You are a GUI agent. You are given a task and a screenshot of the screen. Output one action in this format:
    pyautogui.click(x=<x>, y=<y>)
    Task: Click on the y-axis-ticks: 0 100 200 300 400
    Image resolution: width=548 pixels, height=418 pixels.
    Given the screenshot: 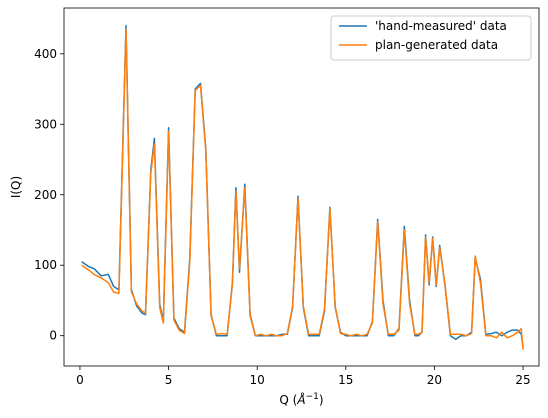 What is the action you would take?
    pyautogui.click(x=49, y=195)
    